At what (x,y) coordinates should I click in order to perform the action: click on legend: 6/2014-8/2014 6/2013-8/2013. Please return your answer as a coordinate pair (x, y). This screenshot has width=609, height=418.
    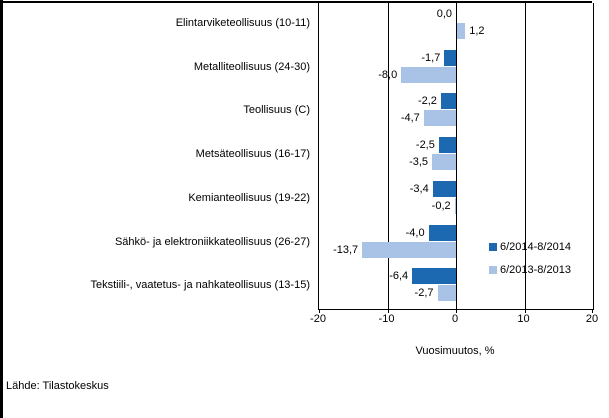
    Looking at the image, I should click on (530, 264).